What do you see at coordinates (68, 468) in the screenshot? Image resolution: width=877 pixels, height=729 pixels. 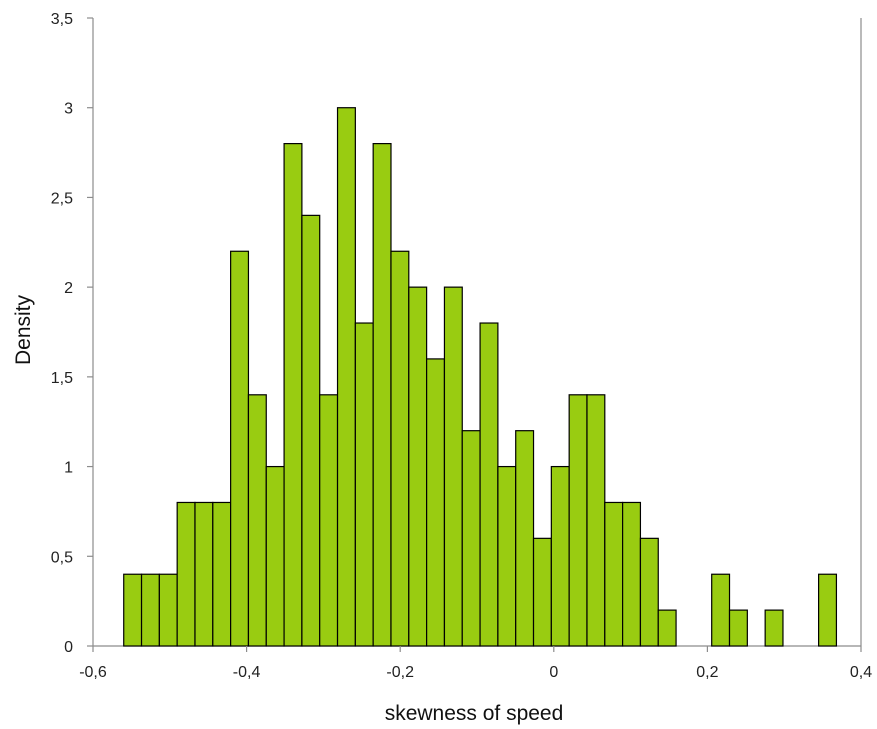 I see `y-tick-label: 1` at bounding box center [68, 468].